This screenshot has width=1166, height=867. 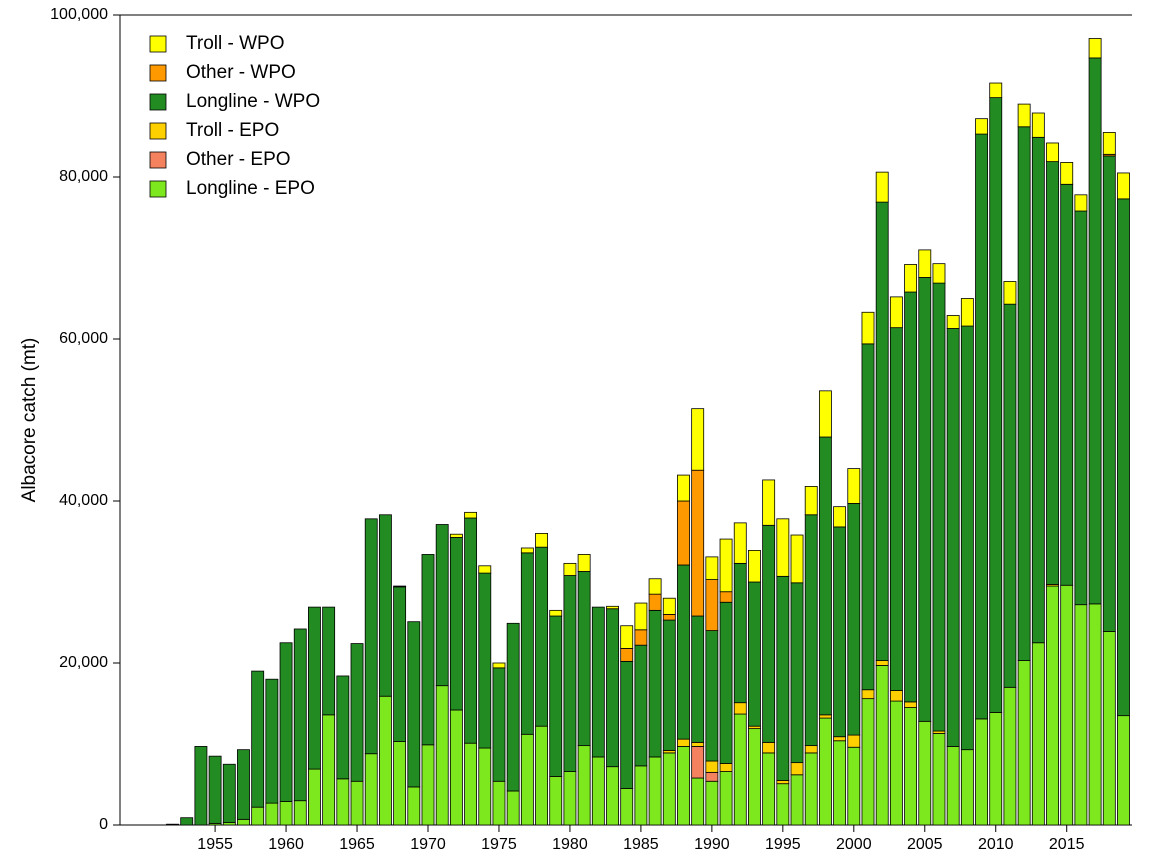 I want to click on legend-label: Longline - WPO, so click(x=253, y=101).